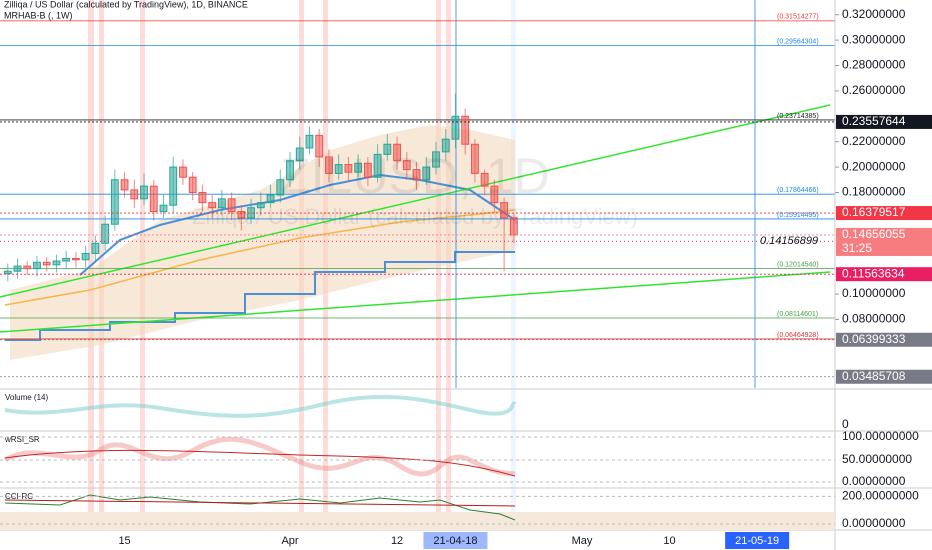 The image size is (932, 550). I want to click on panel-name: wRSI_SR, so click(22, 439).